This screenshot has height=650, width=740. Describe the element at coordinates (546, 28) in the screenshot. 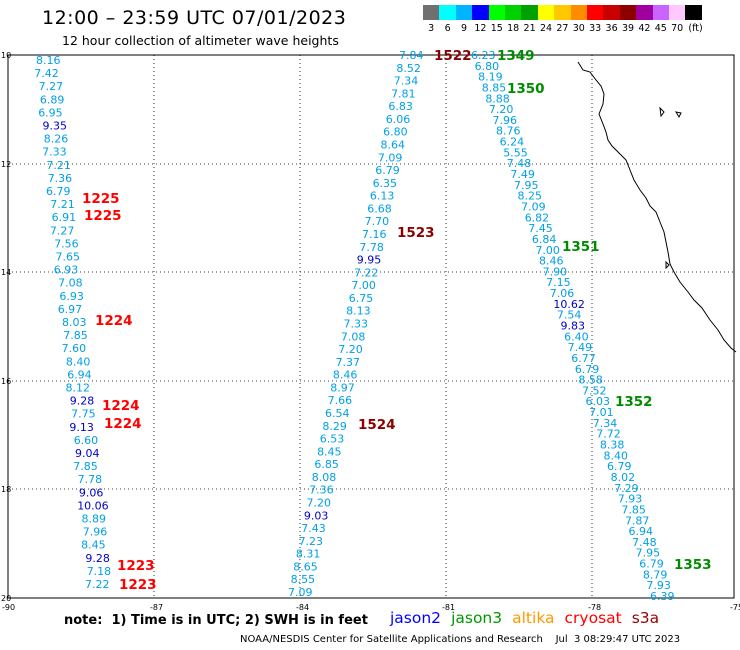

I see `legend-label: 24` at that location.